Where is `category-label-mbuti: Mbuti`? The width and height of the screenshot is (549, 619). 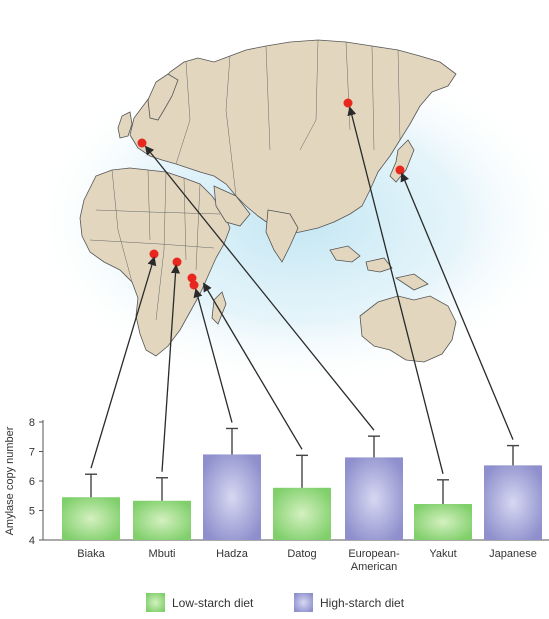 category-label-mbuti: Mbuti is located at coordinates (162, 554).